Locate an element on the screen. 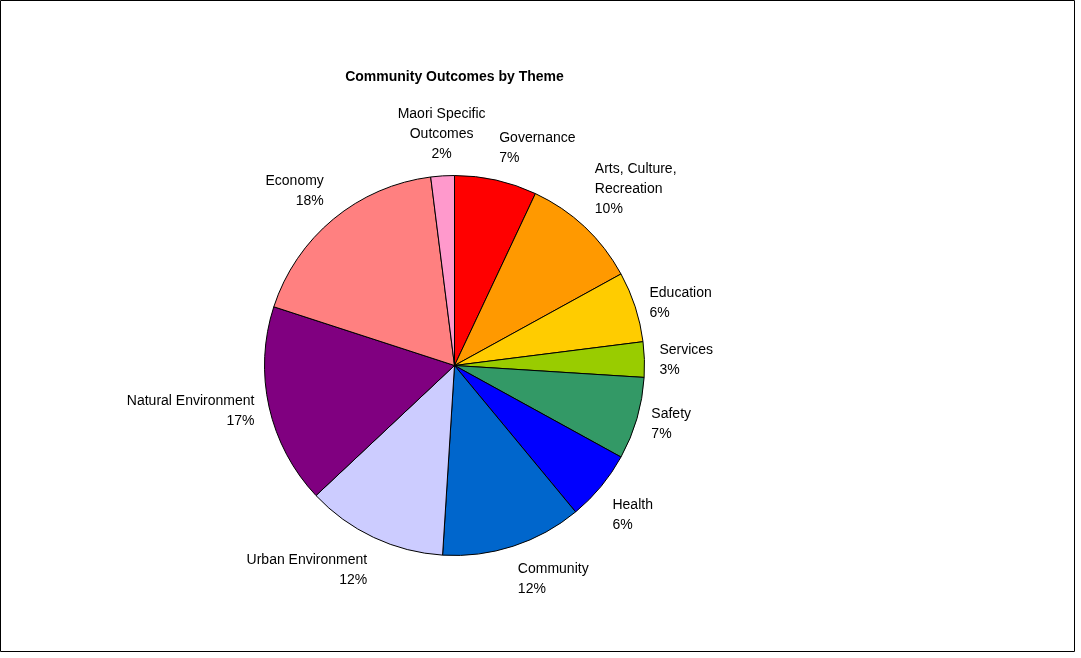 This screenshot has height=658, width=1081. data-label: 2% is located at coordinates (441, 152).